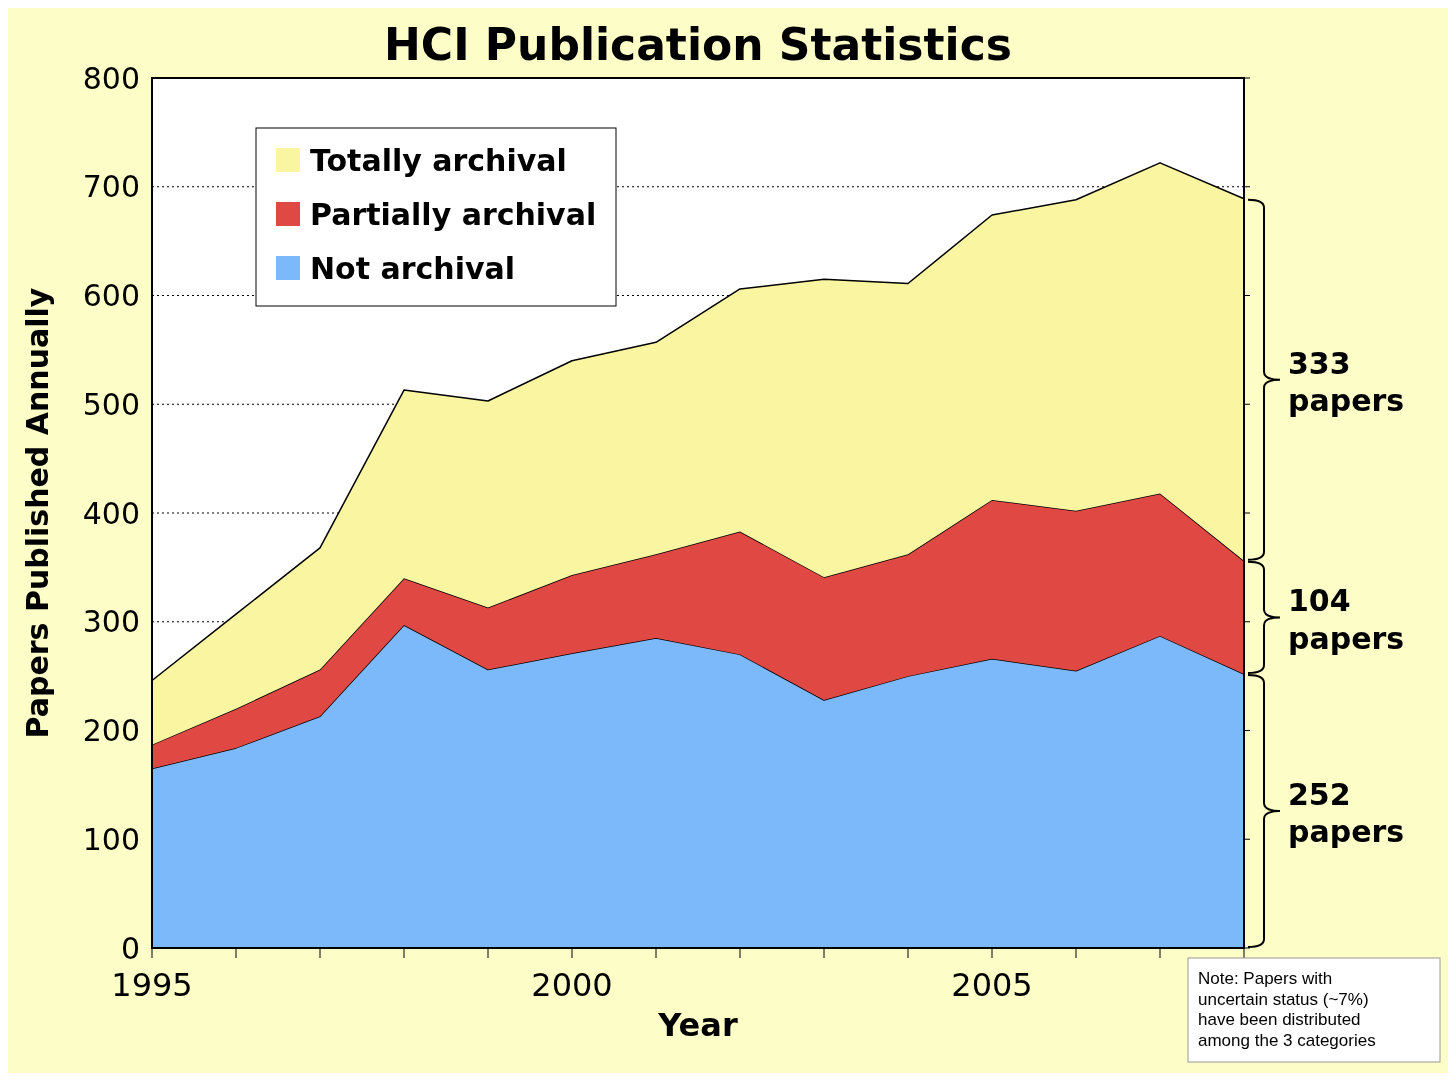 The height and width of the screenshot is (1081, 1456). What do you see at coordinates (111, 187) in the screenshot?
I see `y-tick-label: 700` at bounding box center [111, 187].